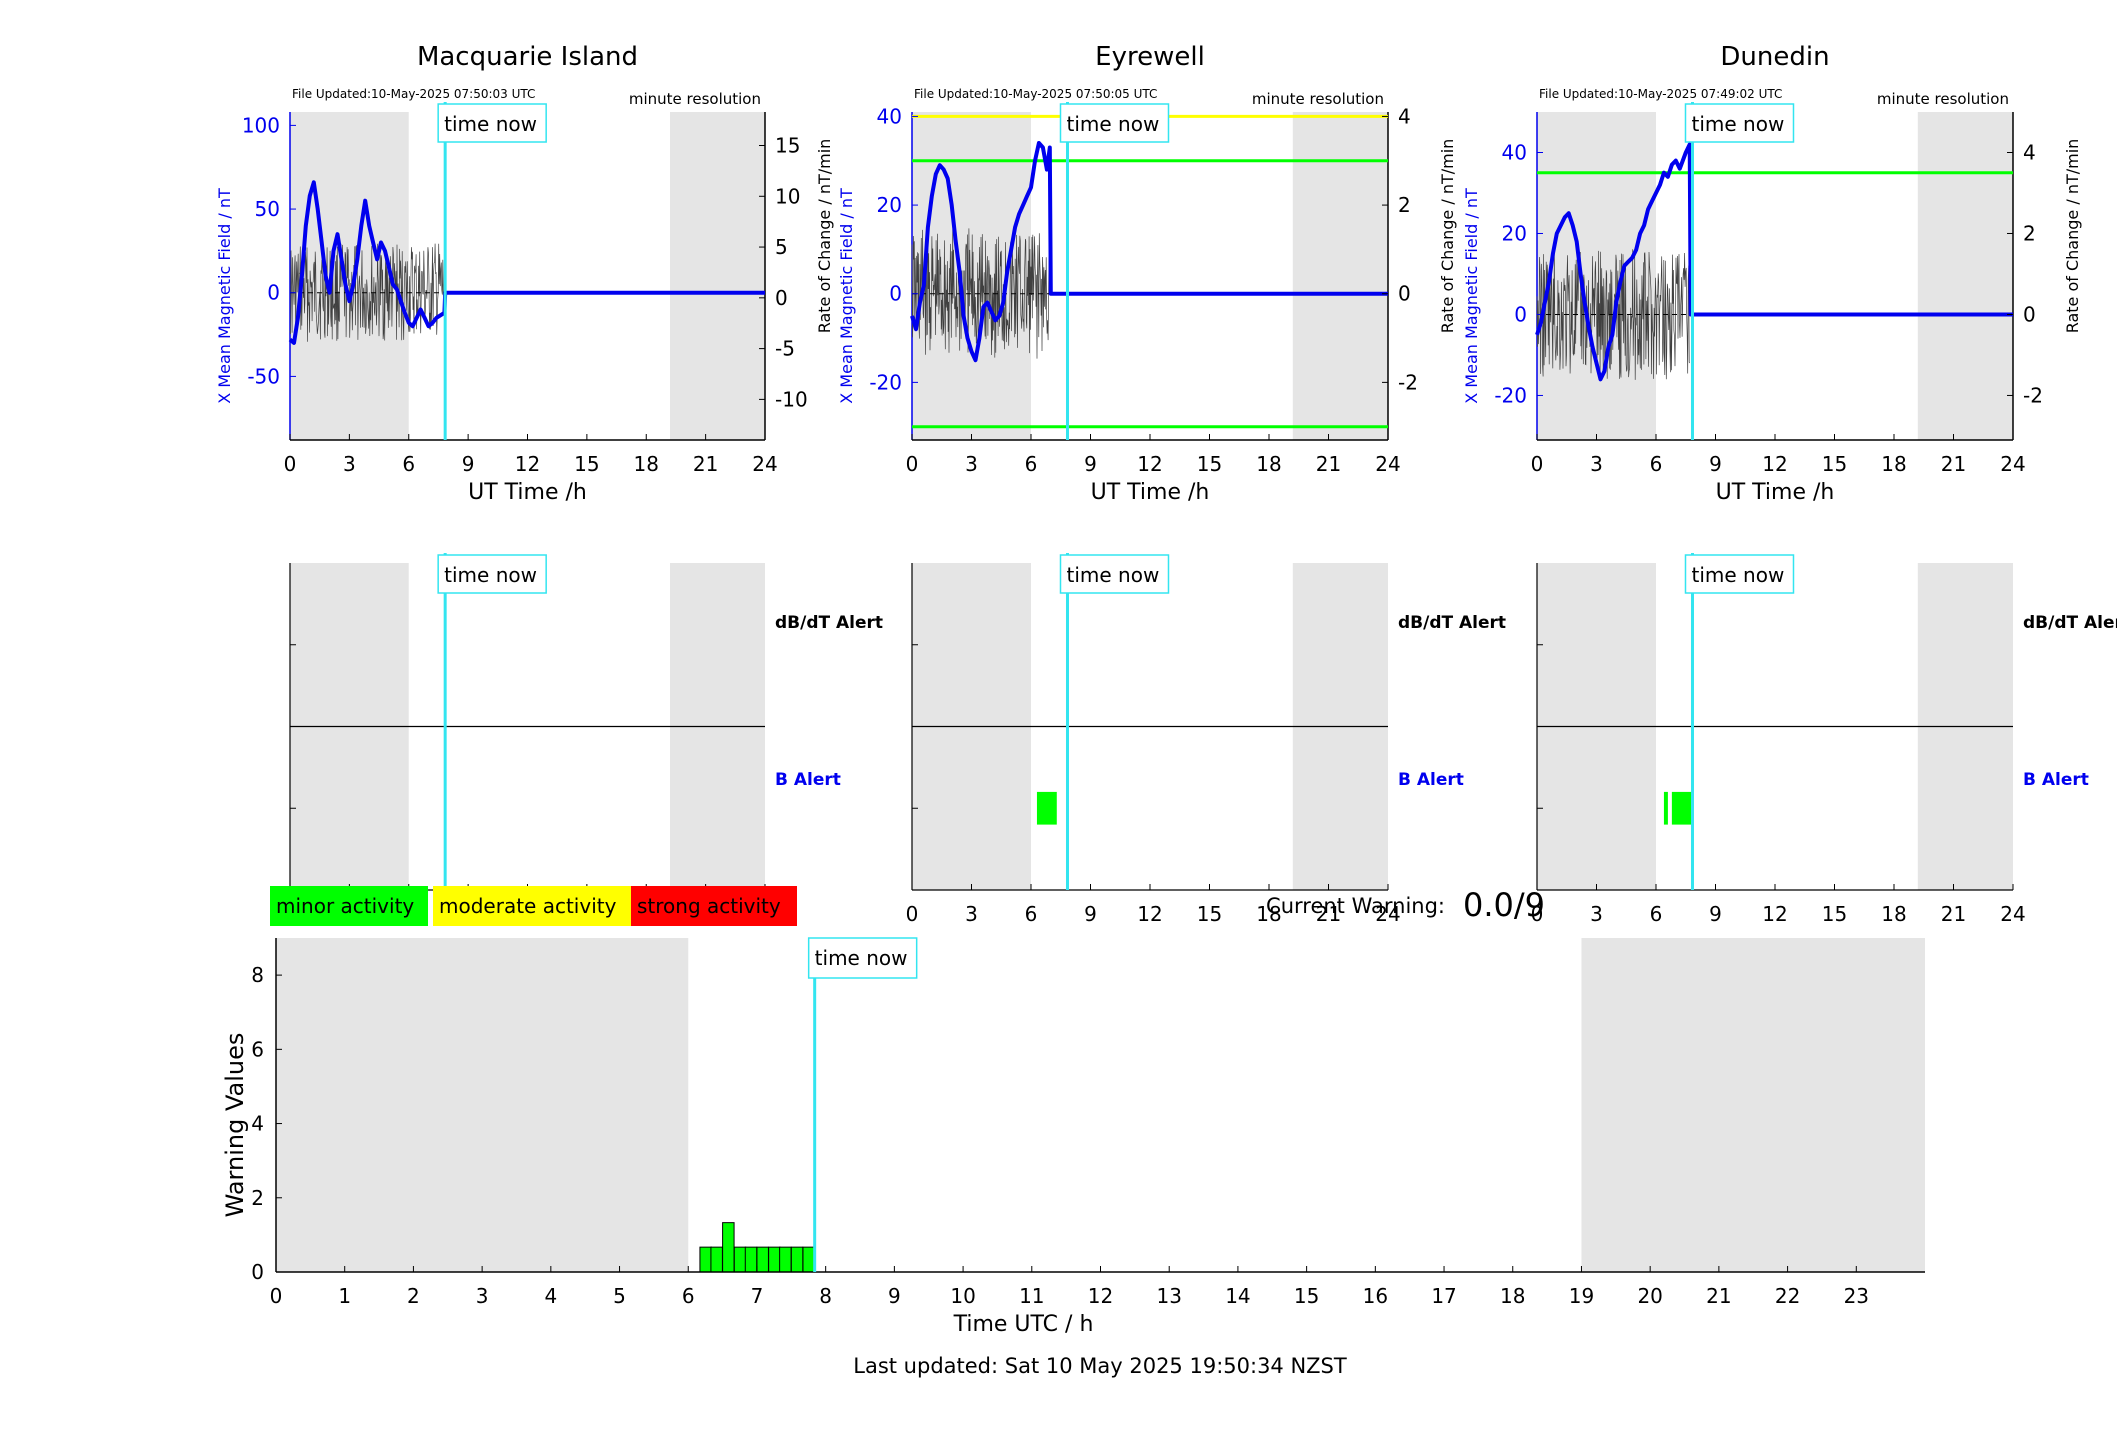 The width and height of the screenshot is (2117, 1437). What do you see at coordinates (257, 975) in the screenshot?
I see `warning-y-tick-label: 8` at bounding box center [257, 975].